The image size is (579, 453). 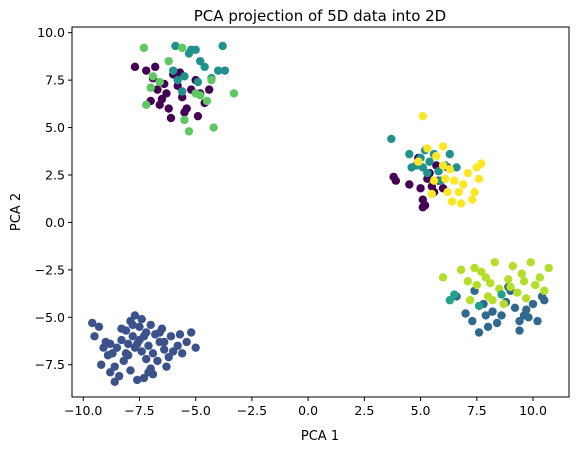 What do you see at coordinates (50, 317) in the screenshot?
I see `y-tick-label: −5.0` at bounding box center [50, 317].